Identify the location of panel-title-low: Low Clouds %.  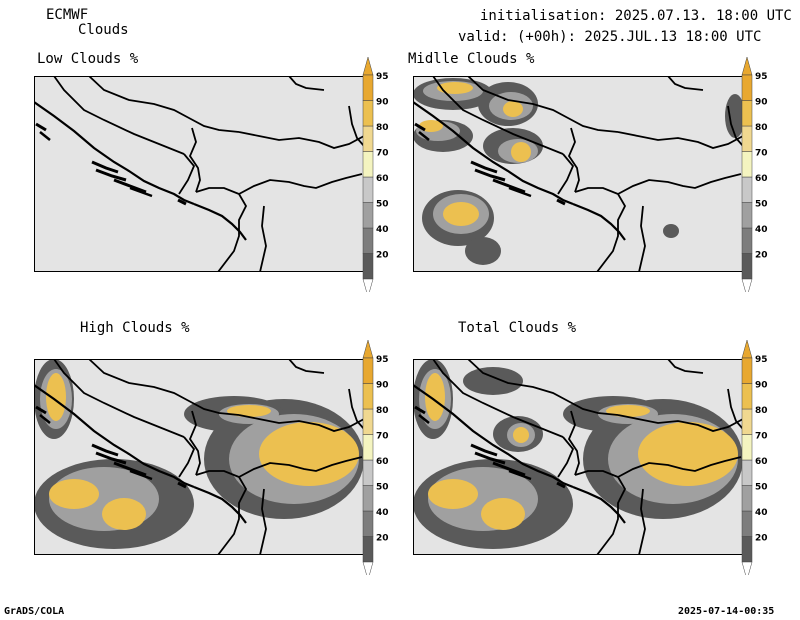
(88, 59).